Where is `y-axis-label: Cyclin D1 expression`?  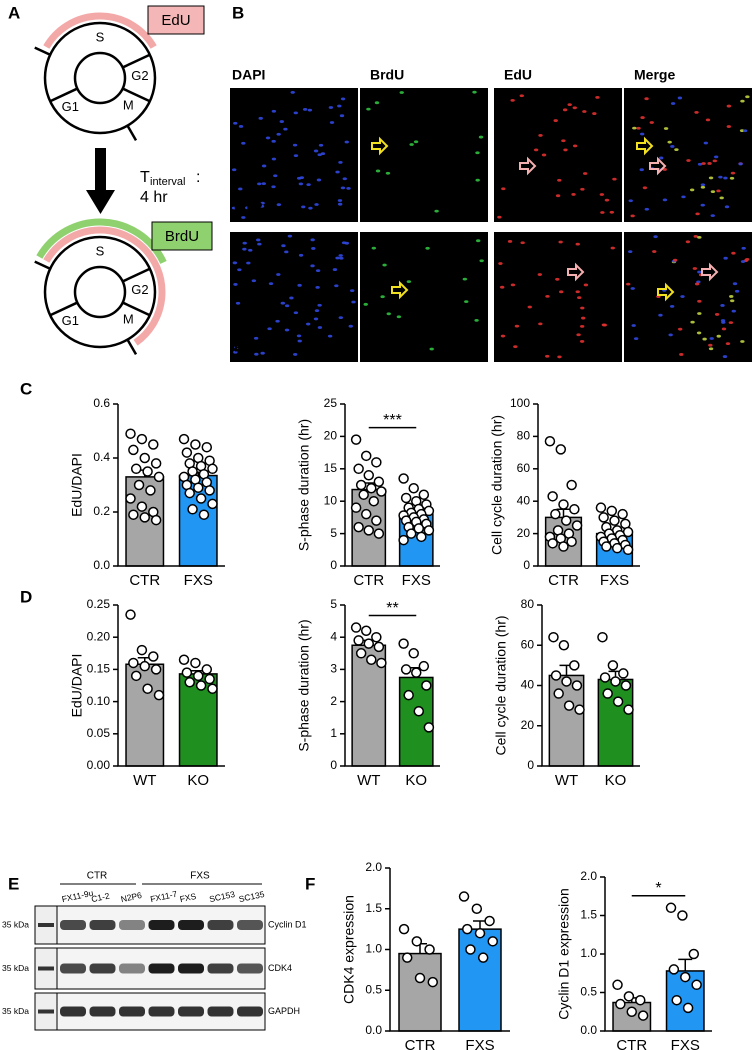 y-axis-label: Cyclin D1 expression is located at coordinates (564, 954).